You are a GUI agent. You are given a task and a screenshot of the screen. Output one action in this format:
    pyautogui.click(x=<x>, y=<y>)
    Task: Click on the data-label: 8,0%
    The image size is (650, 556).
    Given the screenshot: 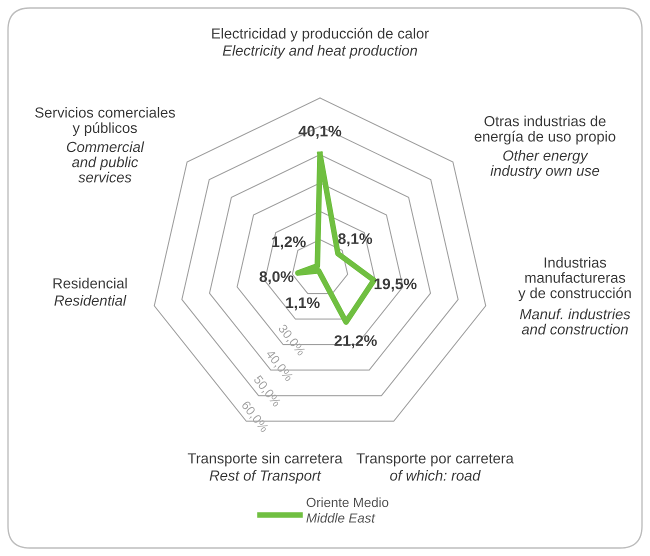 What is the action you would take?
    pyautogui.click(x=277, y=277)
    